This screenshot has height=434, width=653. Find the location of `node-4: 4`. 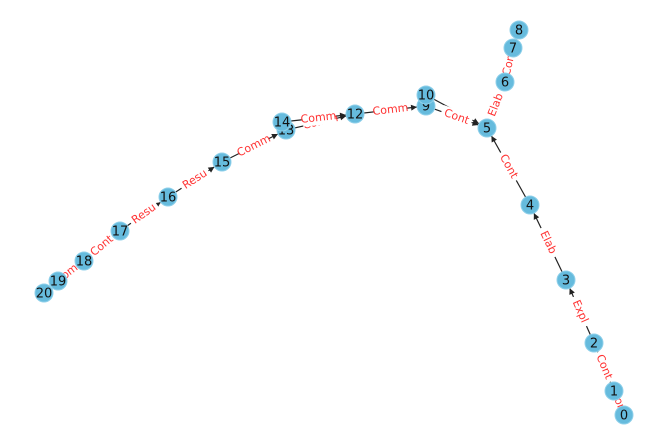

node-4: 4 is located at coordinates (530, 205).